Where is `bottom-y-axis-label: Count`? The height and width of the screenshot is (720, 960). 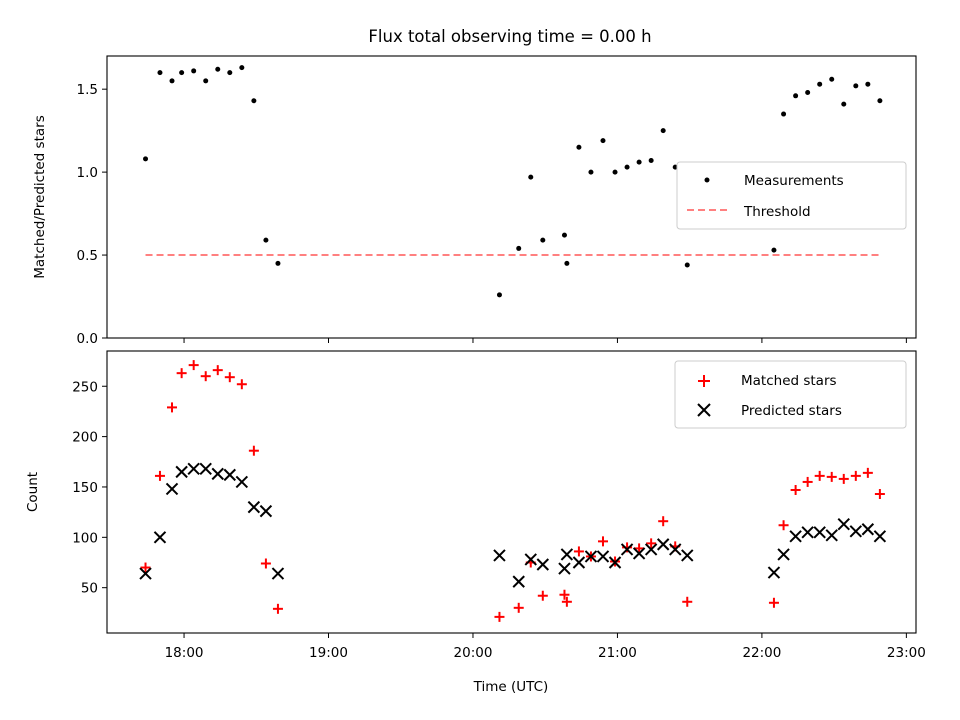
bottom-y-axis-label: Count is located at coordinates (33, 492).